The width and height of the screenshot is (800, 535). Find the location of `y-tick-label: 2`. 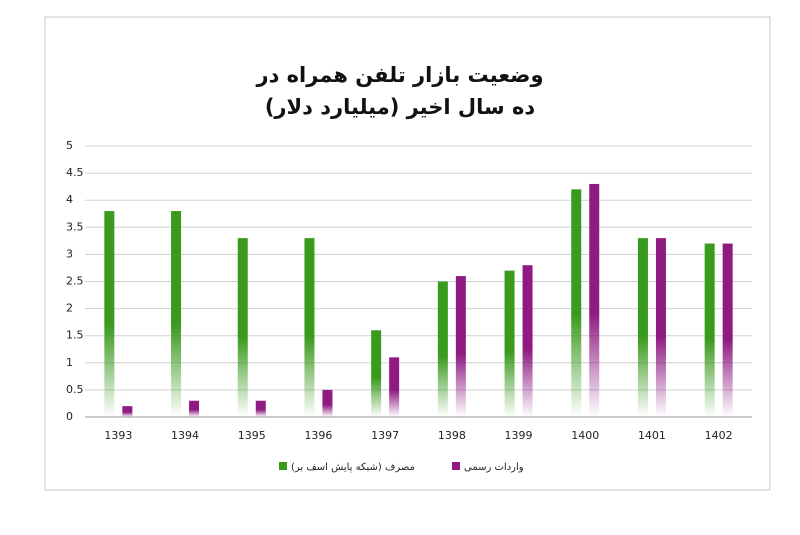

y-tick-label: 2 is located at coordinates (69, 308).